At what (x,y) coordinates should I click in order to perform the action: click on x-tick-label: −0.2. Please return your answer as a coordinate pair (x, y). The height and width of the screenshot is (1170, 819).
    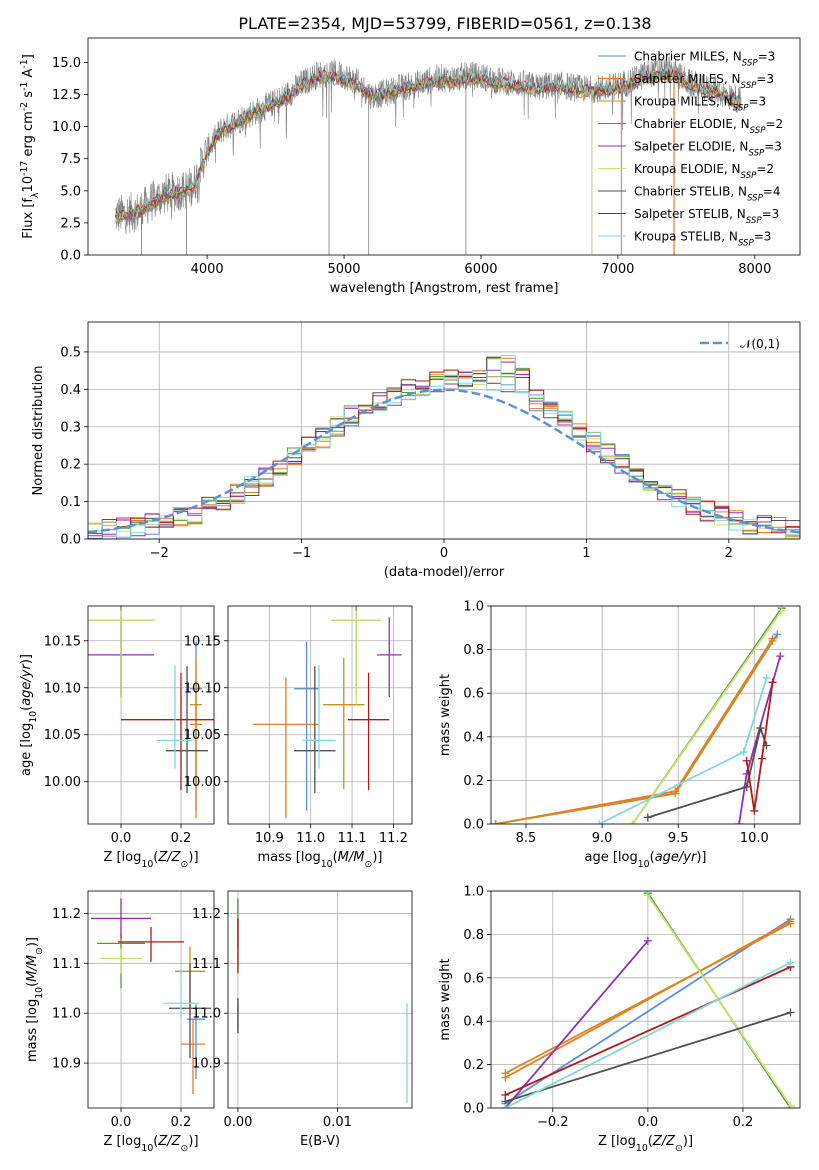
    Looking at the image, I should click on (553, 1122).